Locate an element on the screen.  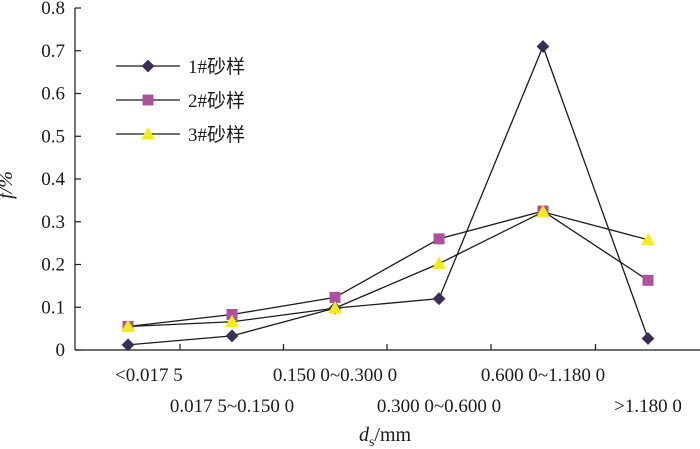
y-ticks: 0 0.1 0.2 0.3 0.4 0.5 0.6 0.7 0.8 is located at coordinates (61, 180).